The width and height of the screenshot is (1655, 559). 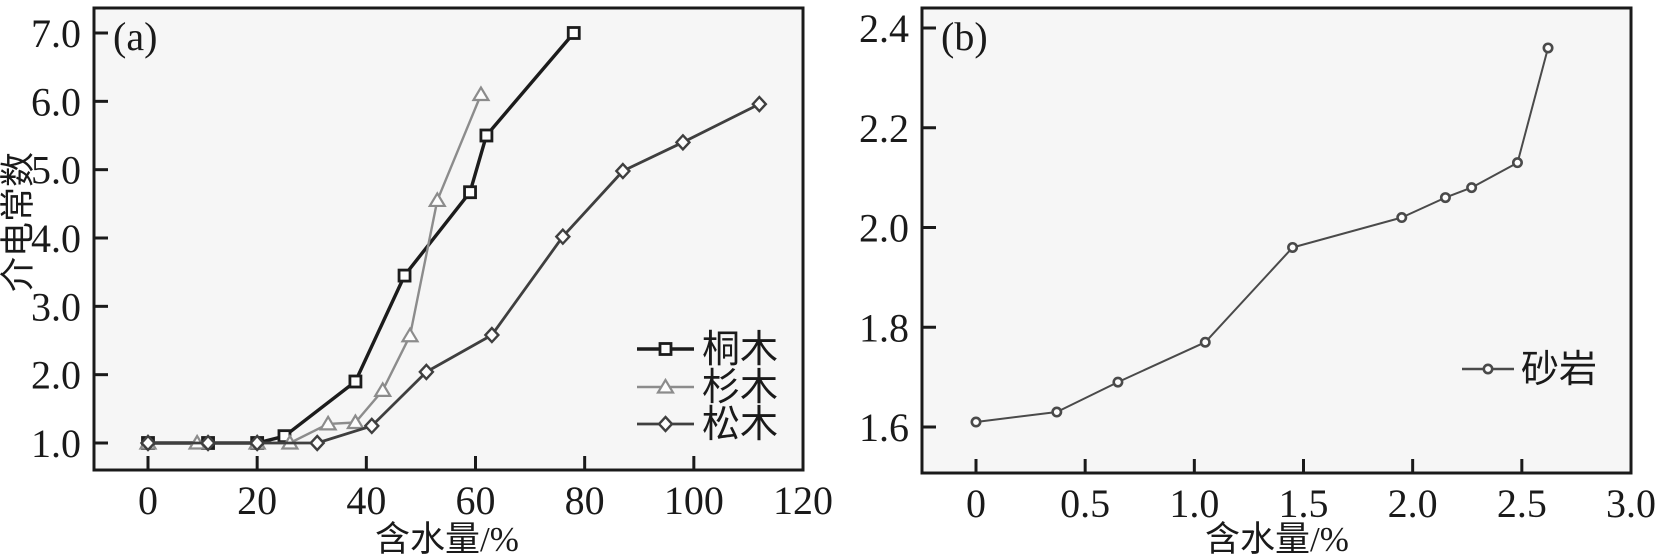 What do you see at coordinates (366, 500) in the screenshot?
I see `x-tick-label: 40` at bounding box center [366, 500].